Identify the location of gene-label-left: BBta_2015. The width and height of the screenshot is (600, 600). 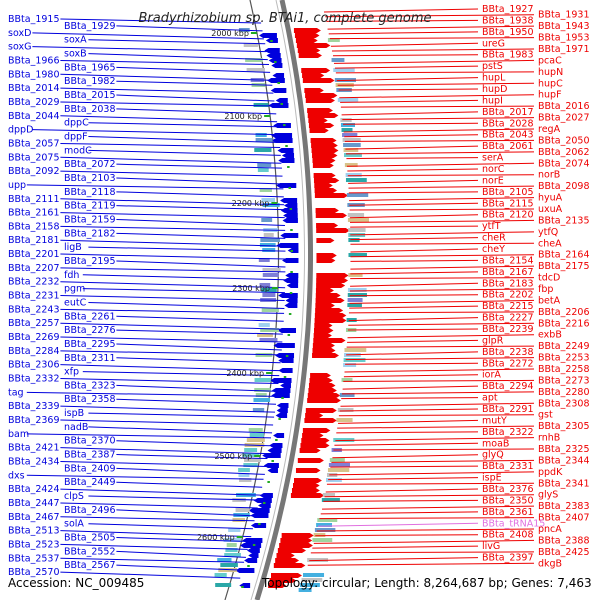
(90, 95).